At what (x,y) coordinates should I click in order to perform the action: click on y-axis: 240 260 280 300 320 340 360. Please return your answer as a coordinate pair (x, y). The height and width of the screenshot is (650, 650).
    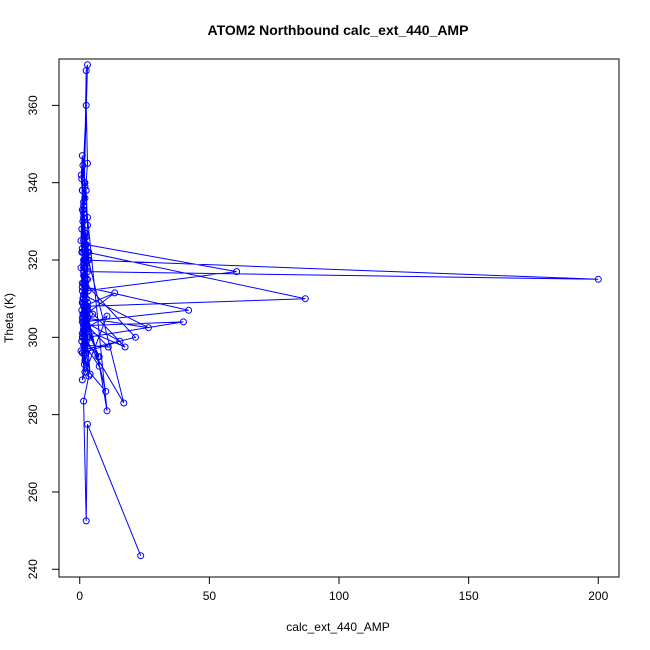
    Looking at the image, I should click on (43, 337).